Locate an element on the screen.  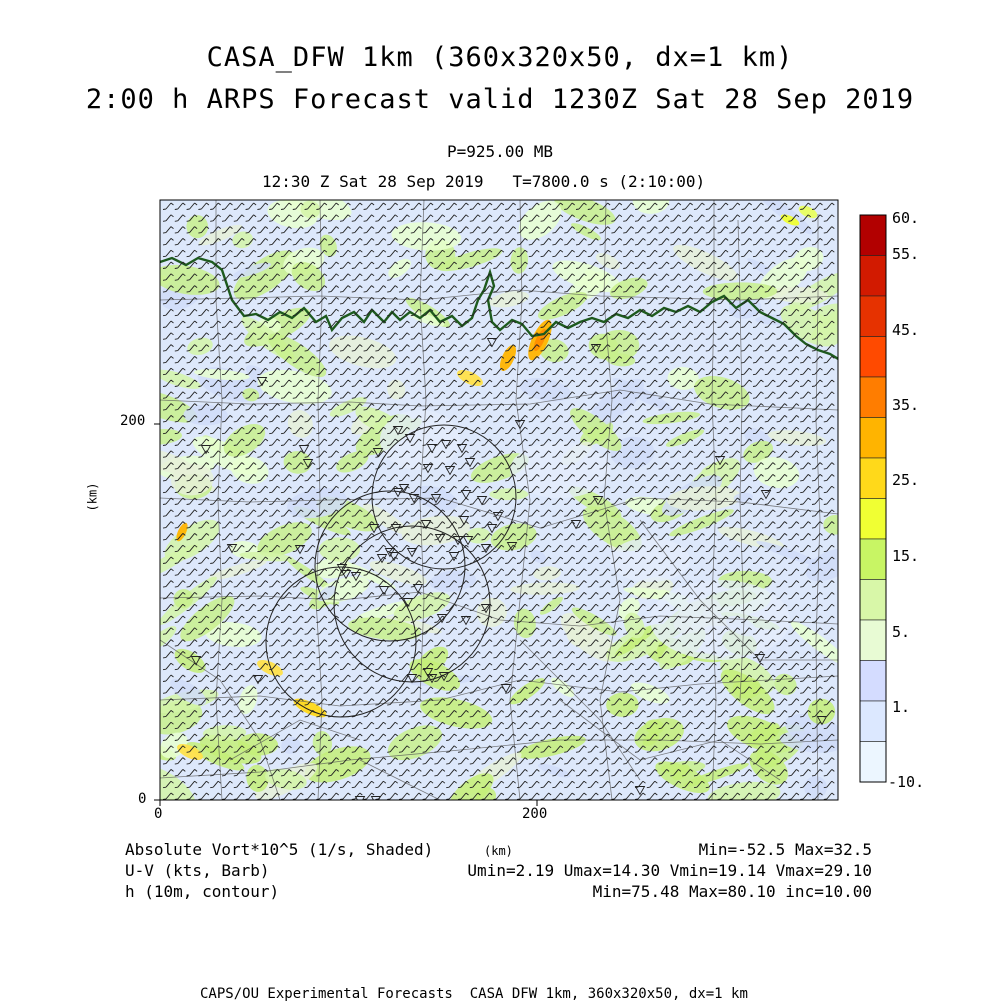
colorbar-label: 45. is located at coordinates (906, 330).